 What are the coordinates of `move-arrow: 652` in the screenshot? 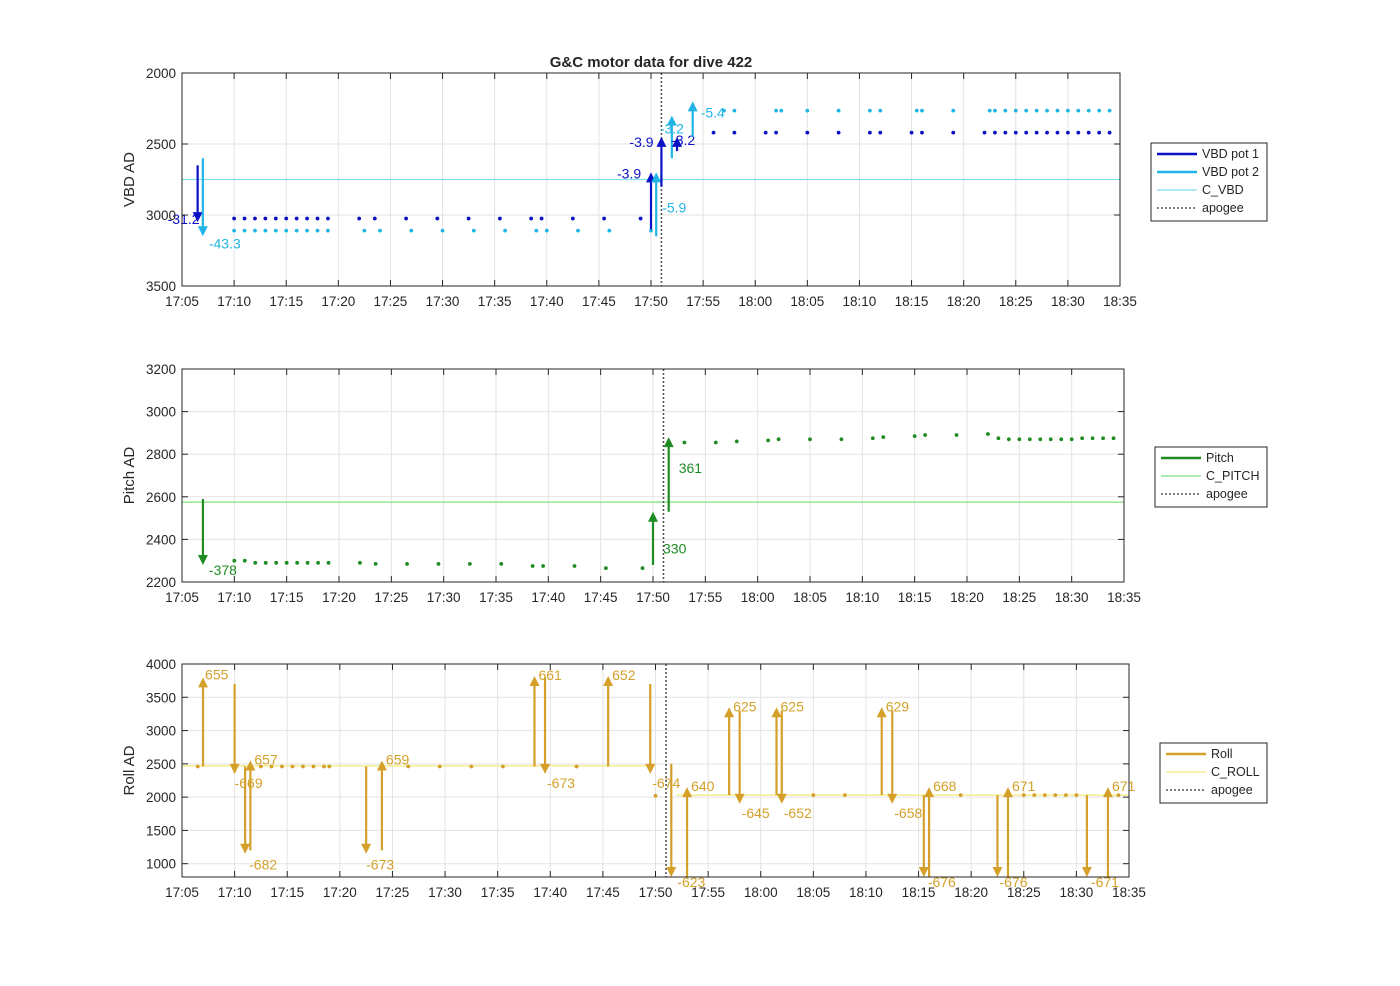 It's located at (619, 717).